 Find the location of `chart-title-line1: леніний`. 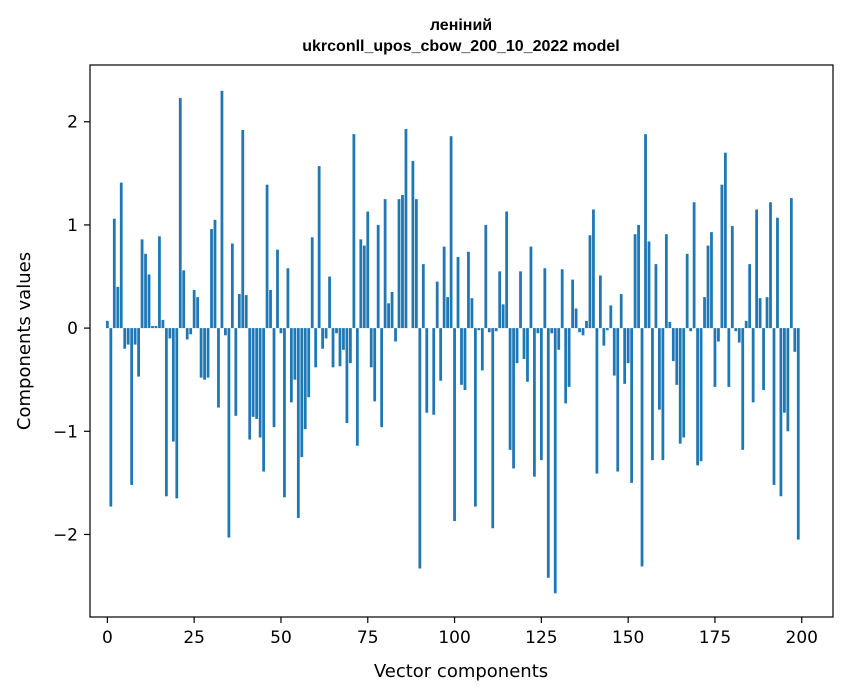

chart-title-line1: леніний is located at coordinates (461, 25).